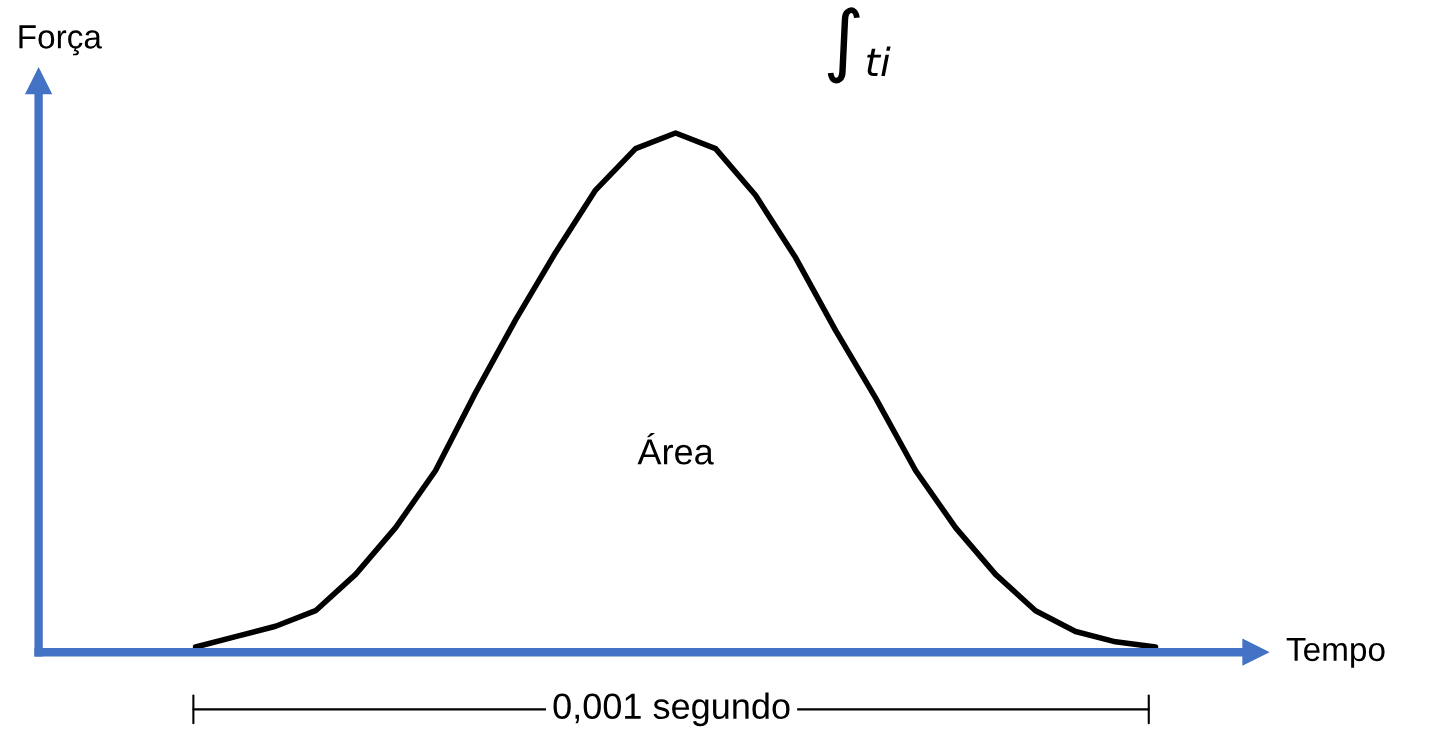  I want to click on y-axis-title: Força, so click(60, 40).